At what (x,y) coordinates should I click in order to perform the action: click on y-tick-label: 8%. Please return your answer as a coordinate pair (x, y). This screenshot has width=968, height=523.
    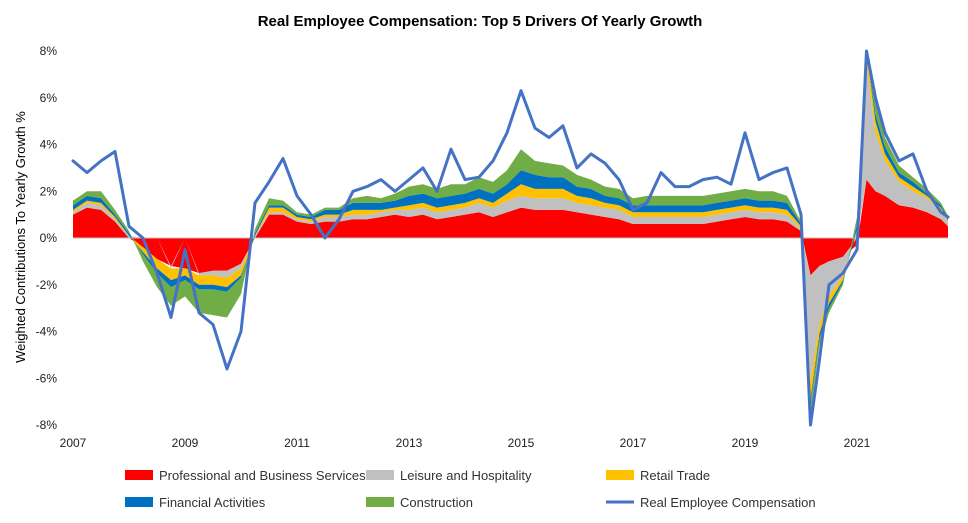
    Looking at the image, I should click on (49, 51).